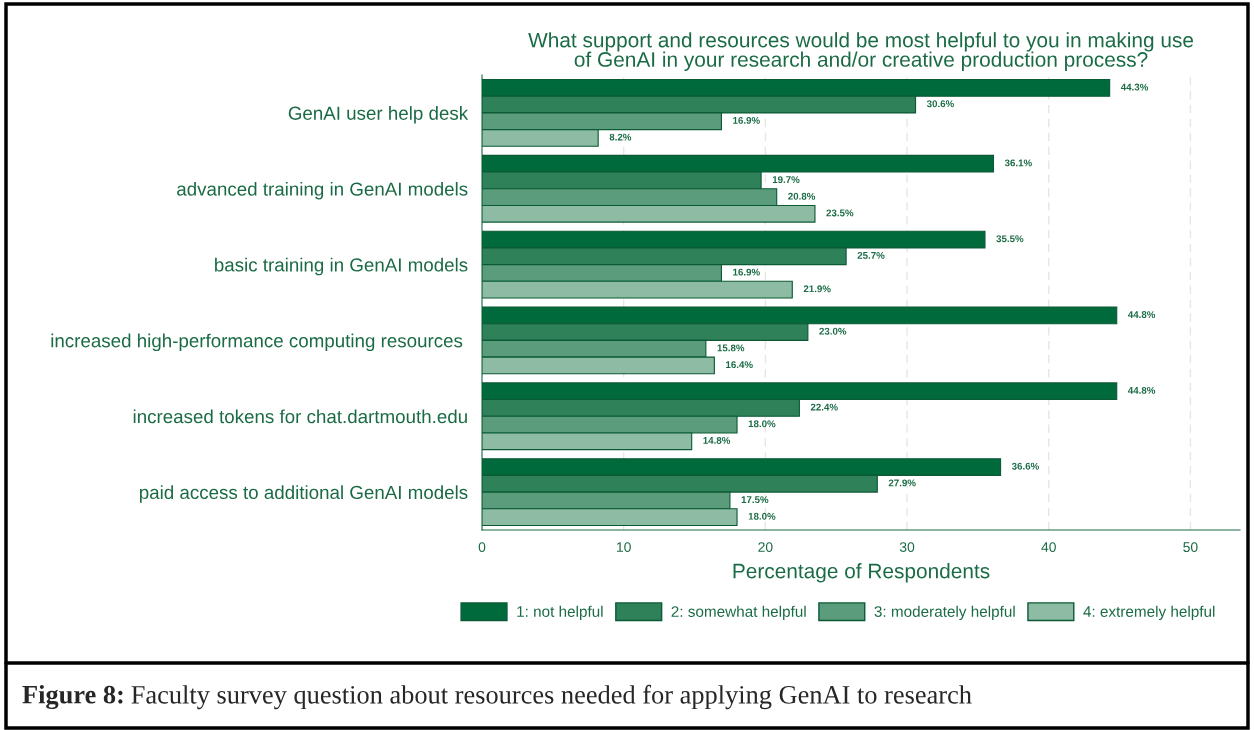  I want to click on y-tick-label: advanced training in GenAI models, so click(322, 190).